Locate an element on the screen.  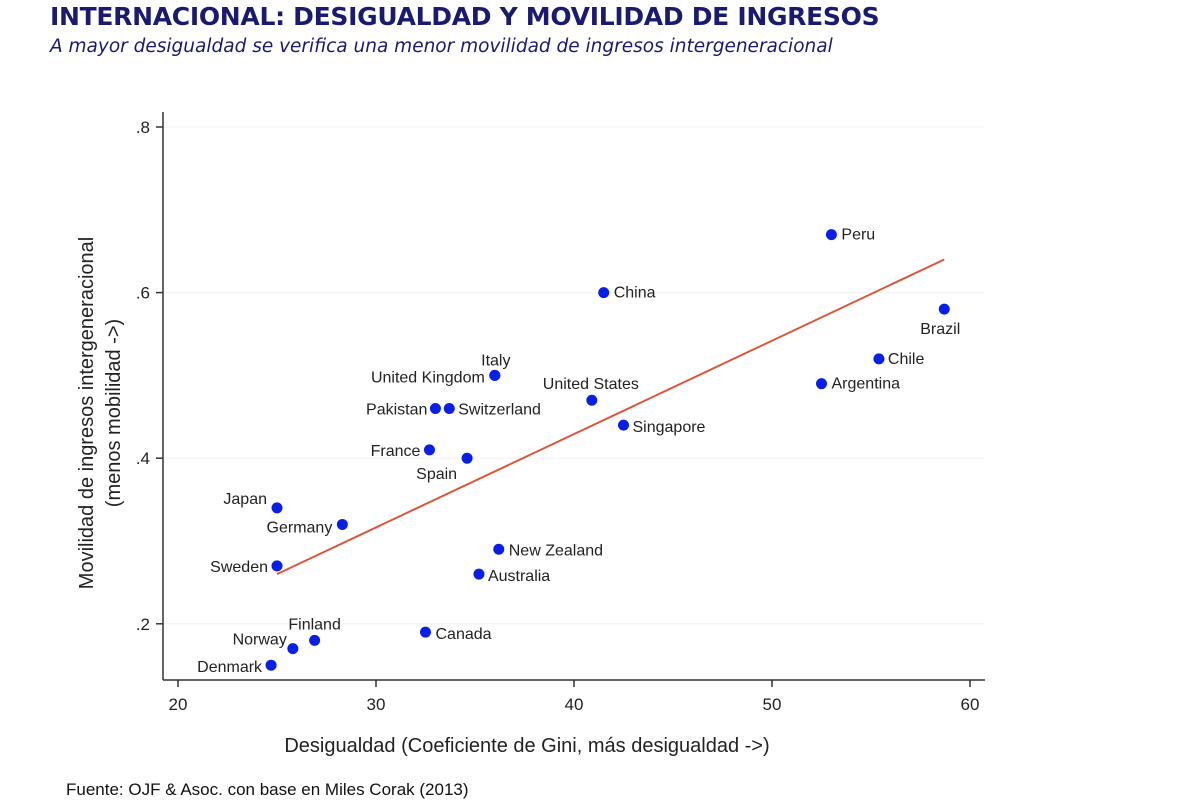
point-label: Switzerland is located at coordinates (499, 410).